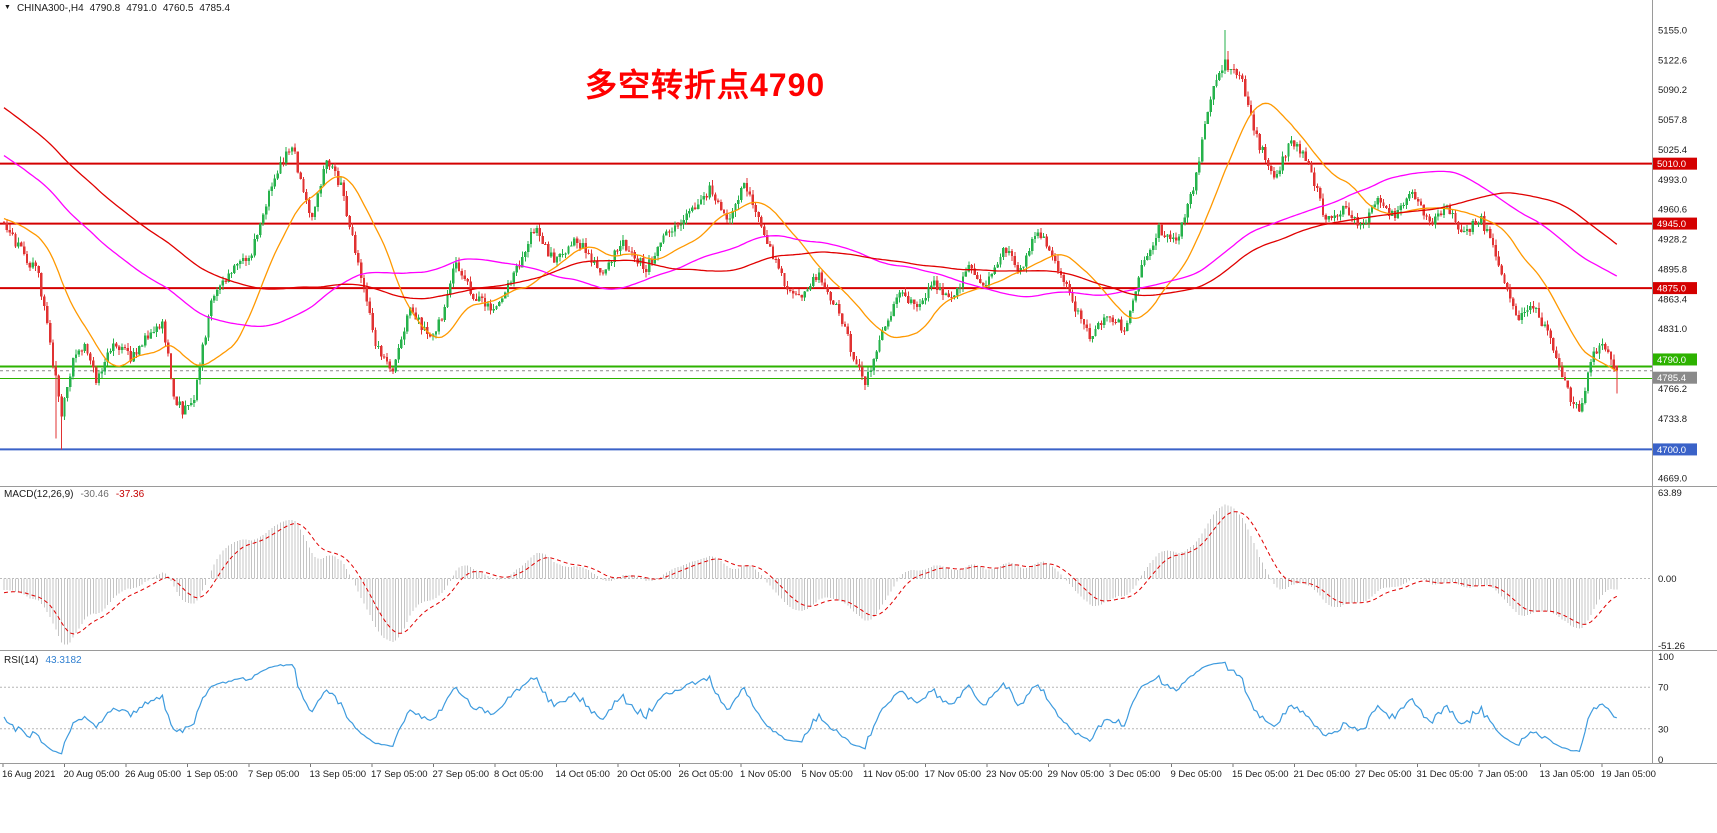 This screenshot has width=1717, height=833. I want to click on price-axis-label: 5057.8, so click(1672, 120).